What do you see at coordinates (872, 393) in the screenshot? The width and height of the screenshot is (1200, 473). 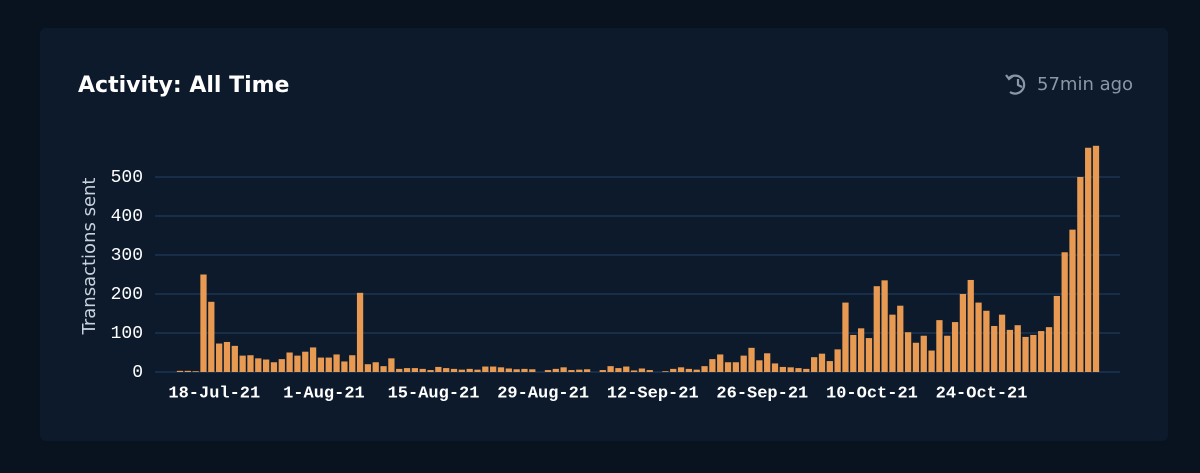 I see `x-tick-label: 10-Oct-21` at bounding box center [872, 393].